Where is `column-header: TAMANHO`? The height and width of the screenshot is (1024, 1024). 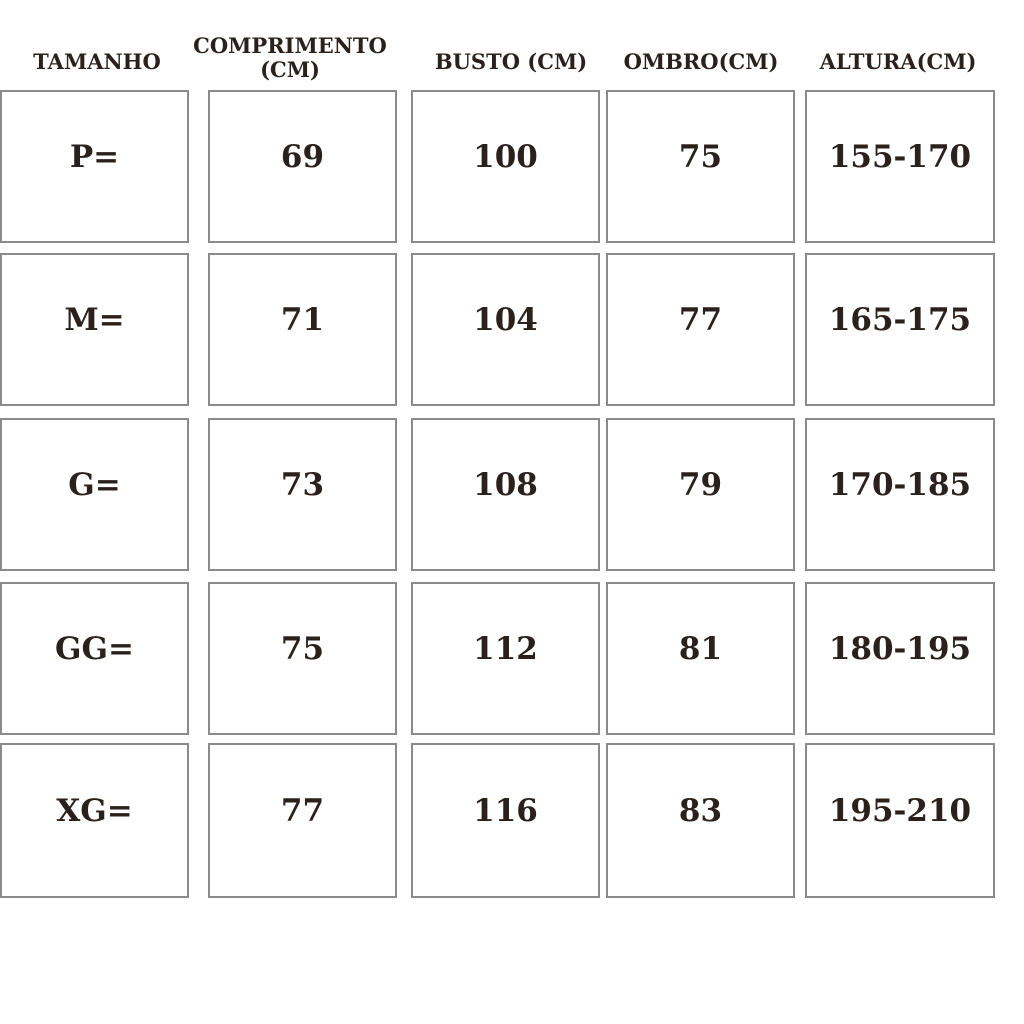 column-header: TAMANHO is located at coordinates (97, 61).